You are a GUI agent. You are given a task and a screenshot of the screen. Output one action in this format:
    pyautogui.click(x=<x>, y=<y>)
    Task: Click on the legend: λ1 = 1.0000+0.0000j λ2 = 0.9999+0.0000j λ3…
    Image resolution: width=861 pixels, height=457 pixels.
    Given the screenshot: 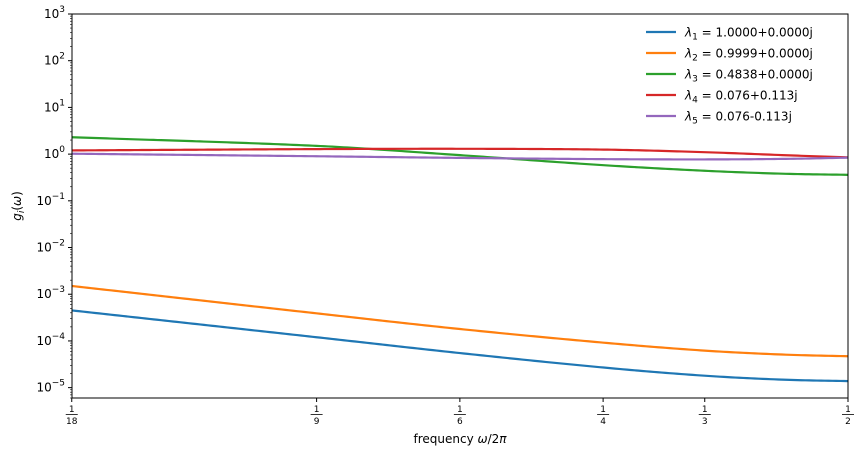 What is the action you would take?
    pyautogui.click(x=729, y=76)
    